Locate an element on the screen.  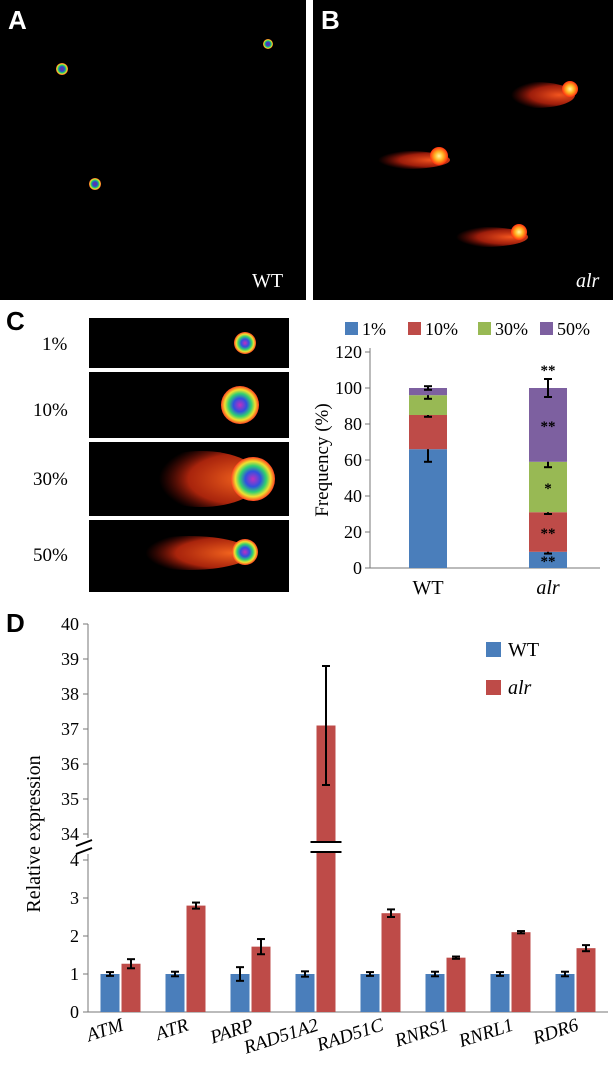
bar-alr-30% is located at coordinates (548, 487).